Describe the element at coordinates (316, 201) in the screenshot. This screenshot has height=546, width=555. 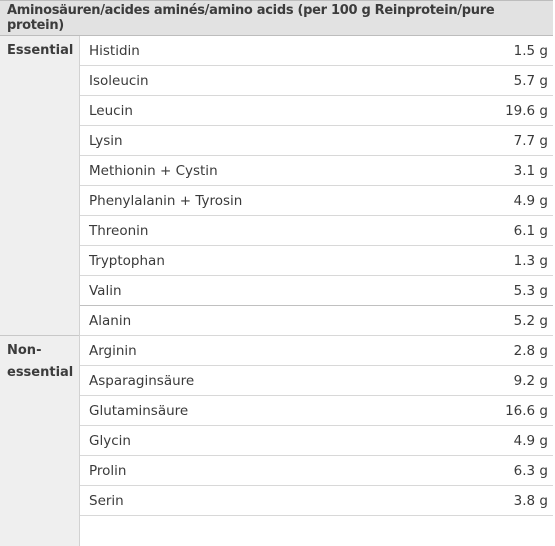
I see `table-row: Phenylalanin + Tyrosin 4.9 g` at that location.